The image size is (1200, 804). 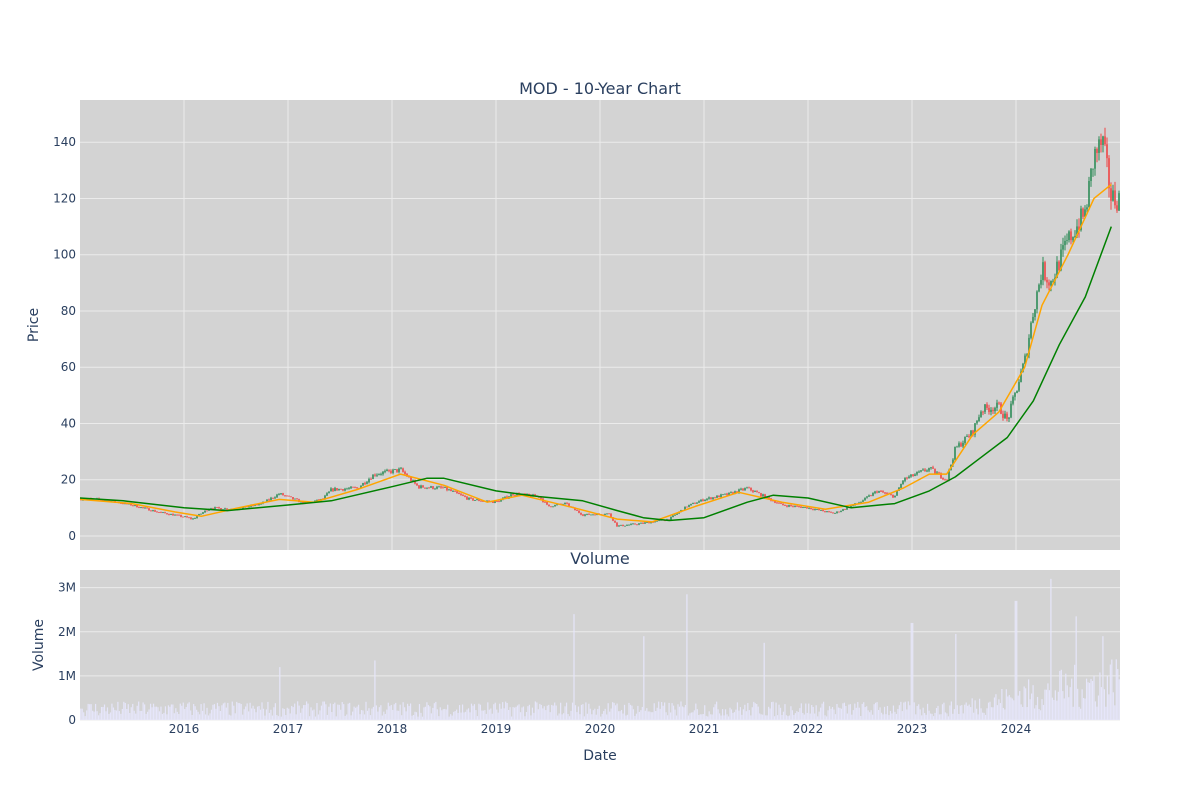 What do you see at coordinates (39, 645) in the screenshot?
I see `volume-axis-title: Volume` at bounding box center [39, 645].